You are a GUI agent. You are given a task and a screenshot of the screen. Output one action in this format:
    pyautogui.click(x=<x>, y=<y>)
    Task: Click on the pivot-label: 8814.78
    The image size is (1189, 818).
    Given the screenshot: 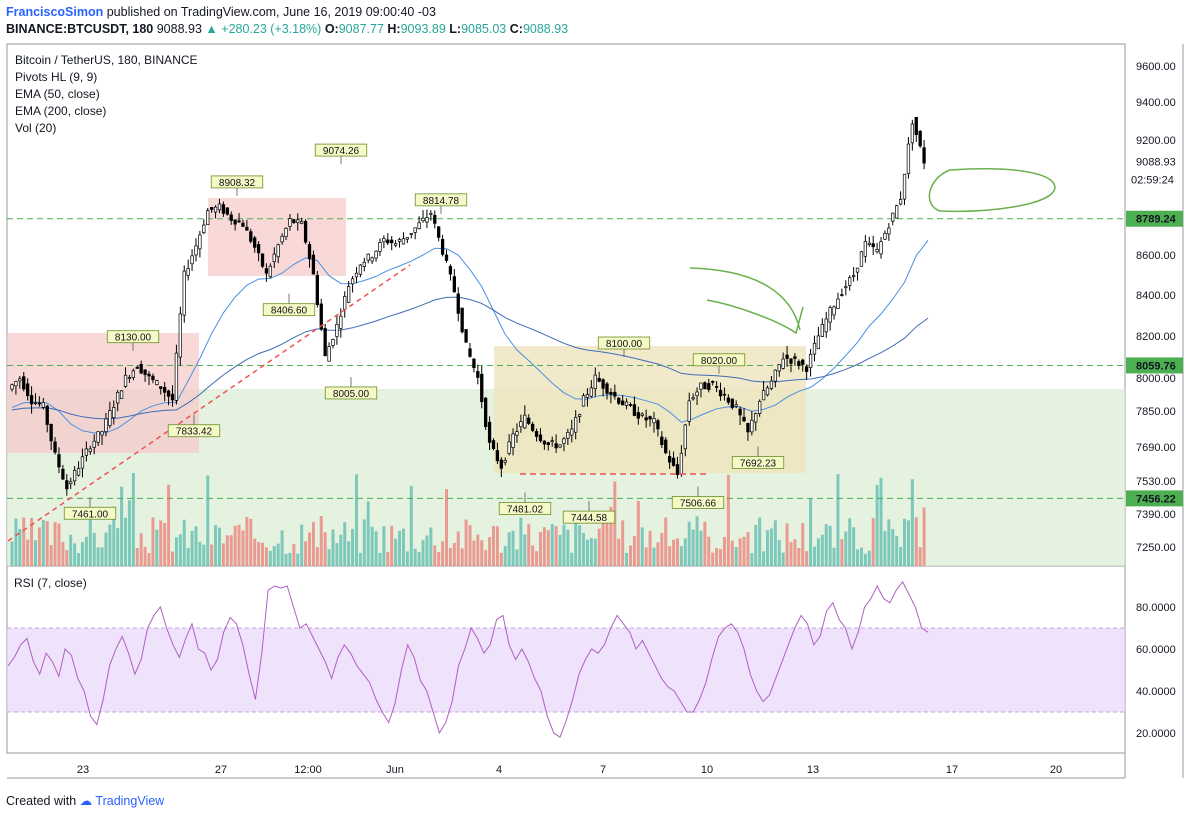 What is the action you would take?
    pyautogui.click(x=441, y=201)
    